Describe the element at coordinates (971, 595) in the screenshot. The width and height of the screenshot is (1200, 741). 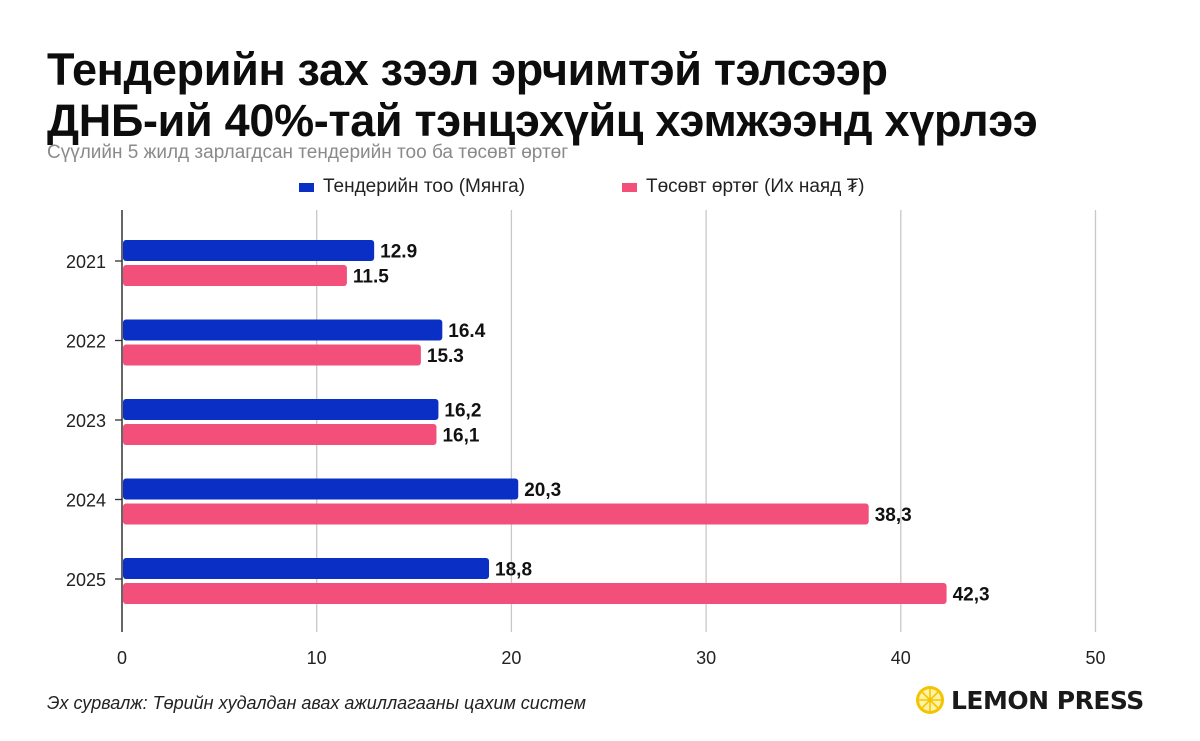
I see `data-label-budget-2025: 42,3` at that location.